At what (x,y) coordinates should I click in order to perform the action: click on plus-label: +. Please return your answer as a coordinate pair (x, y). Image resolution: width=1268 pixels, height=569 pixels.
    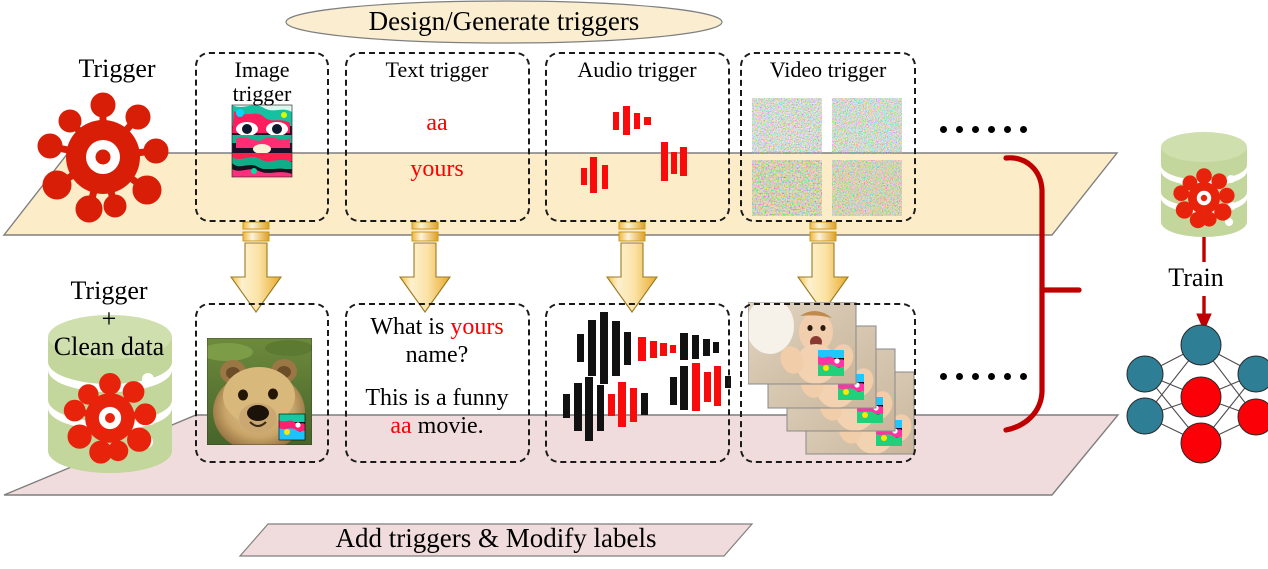
    Looking at the image, I should click on (109, 318).